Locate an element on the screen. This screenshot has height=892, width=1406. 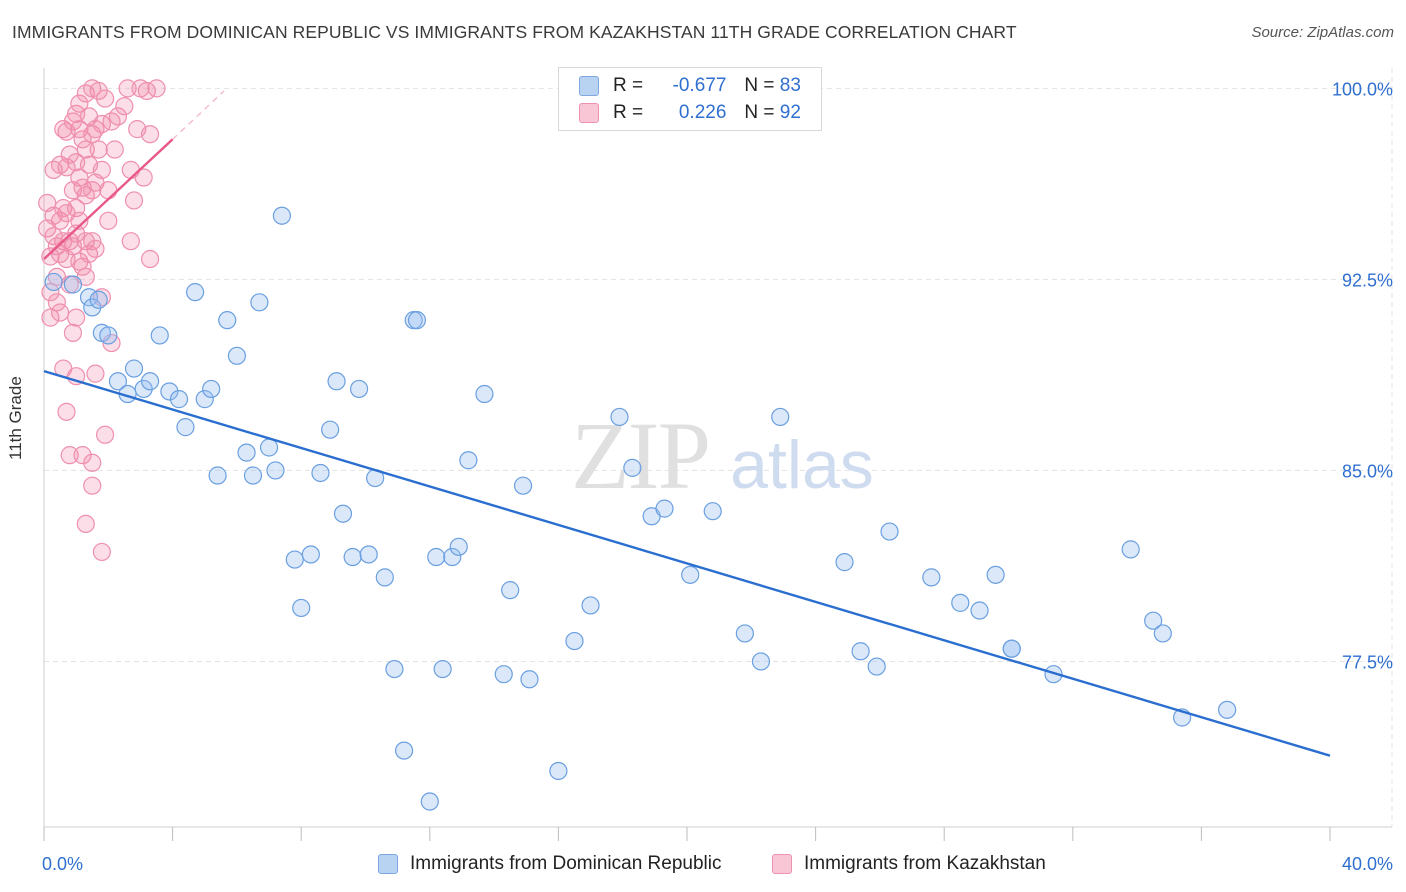
legend-item-dominican: Immigrants from Dominican Republic is located at coordinates (550, 864).